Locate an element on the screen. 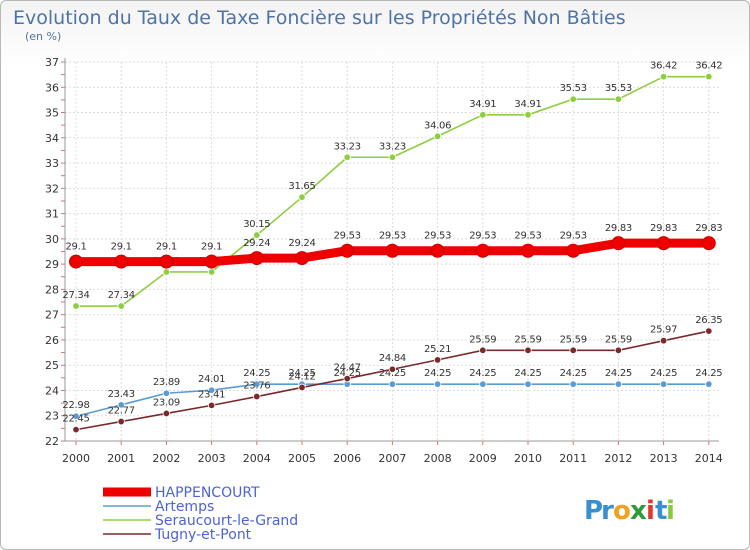 The image size is (750, 550). logo-letter: x is located at coordinates (638, 511).